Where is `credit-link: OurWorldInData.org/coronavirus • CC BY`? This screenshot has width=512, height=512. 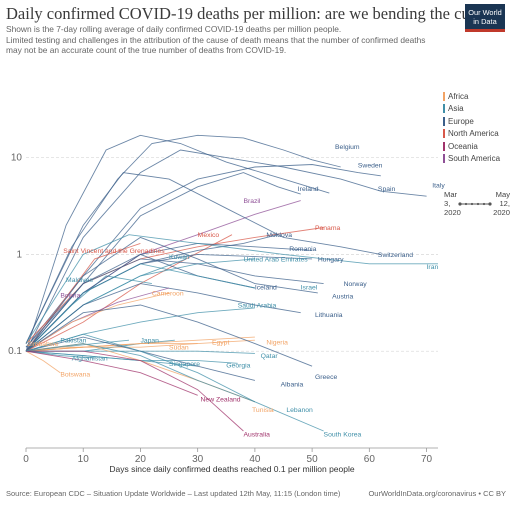 credit-link: OurWorldInData.org/coronavirus • CC BY is located at coordinates (437, 493).